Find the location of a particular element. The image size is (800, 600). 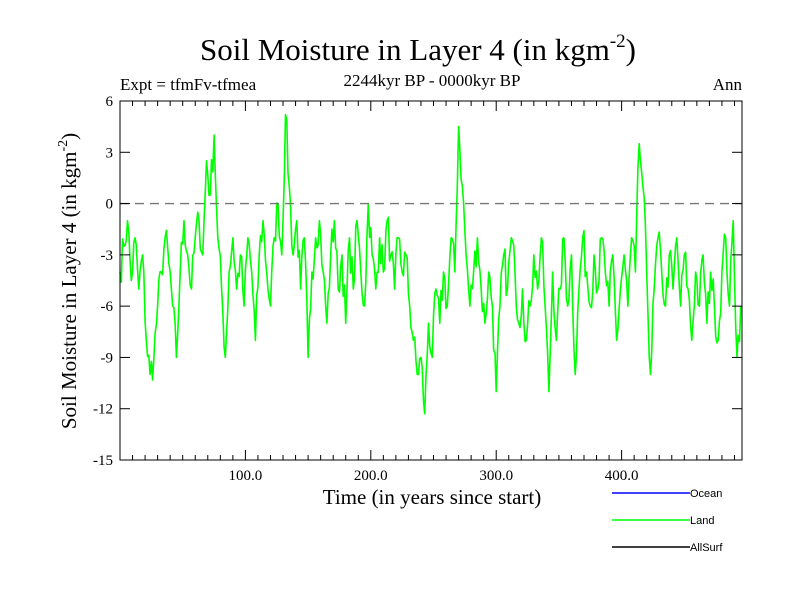

period-label: 2244kyr BP - 0000kyr BP is located at coordinates (432, 80).